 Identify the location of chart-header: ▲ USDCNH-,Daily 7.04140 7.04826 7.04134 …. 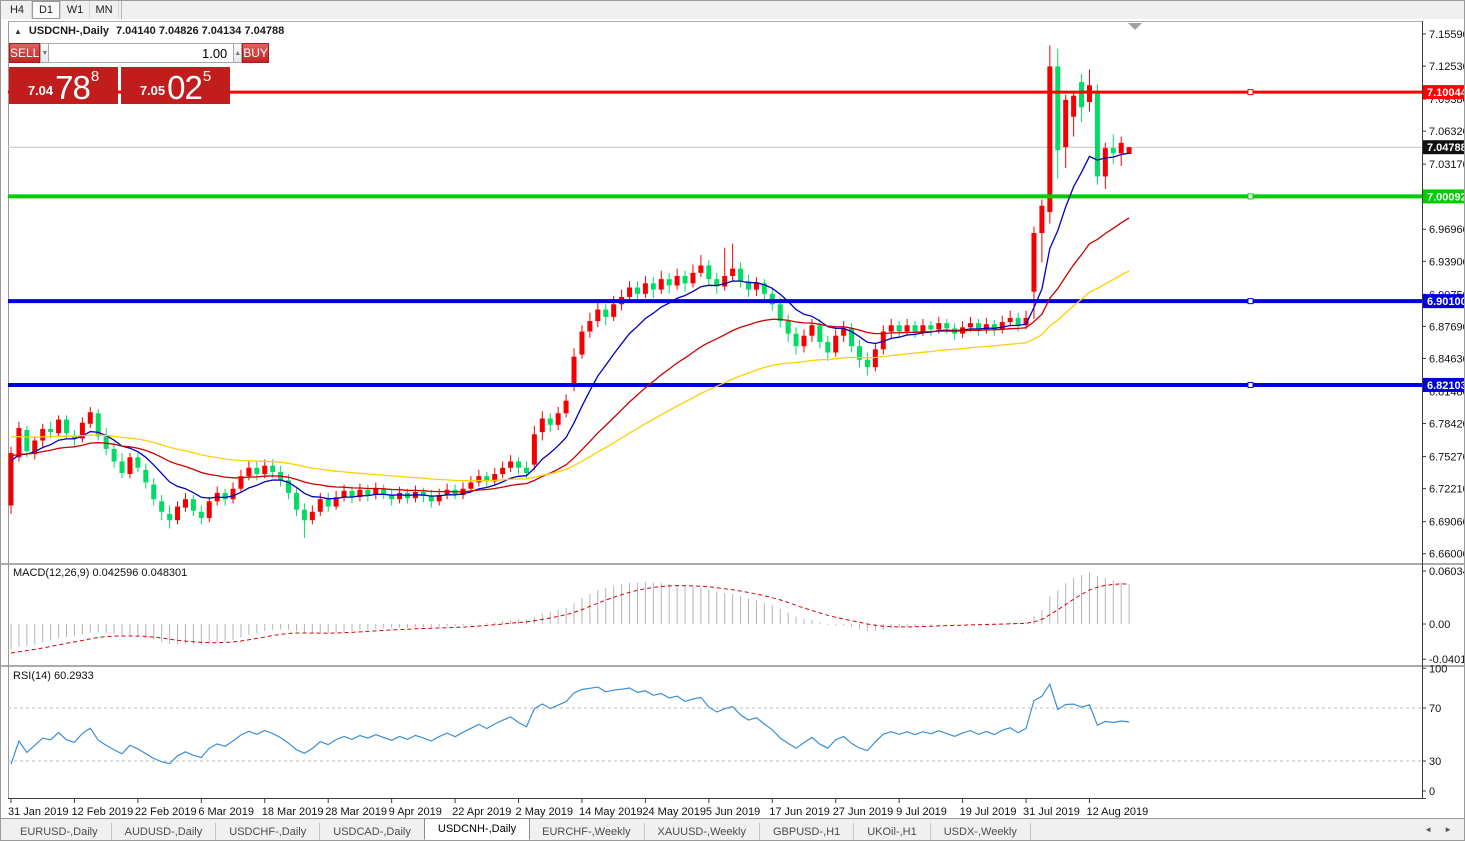
(149, 31).